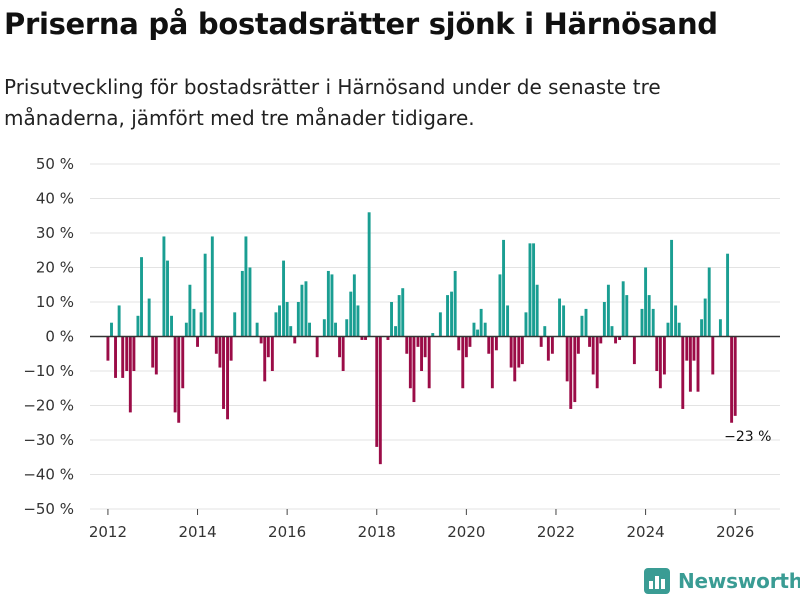  Describe the element at coordinates (377, 532) in the screenshot. I see `x-tick-label: 2018` at that location.